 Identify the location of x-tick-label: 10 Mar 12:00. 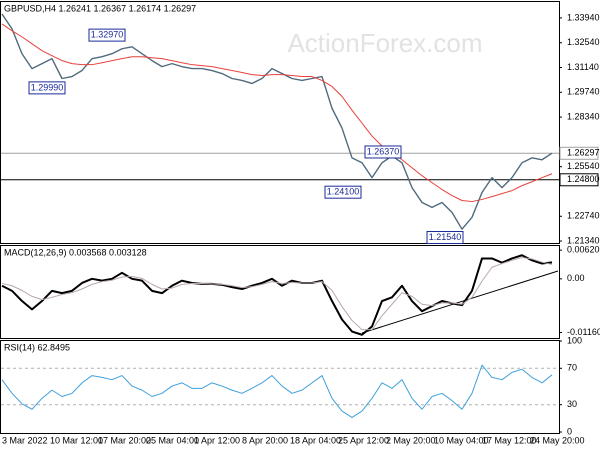
(76, 440).